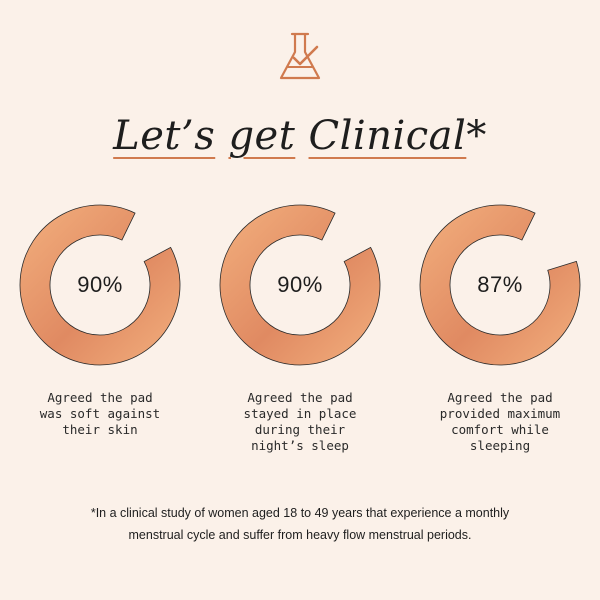 This screenshot has width=600, height=600. I want to click on caption-line: during their, so click(300, 429).